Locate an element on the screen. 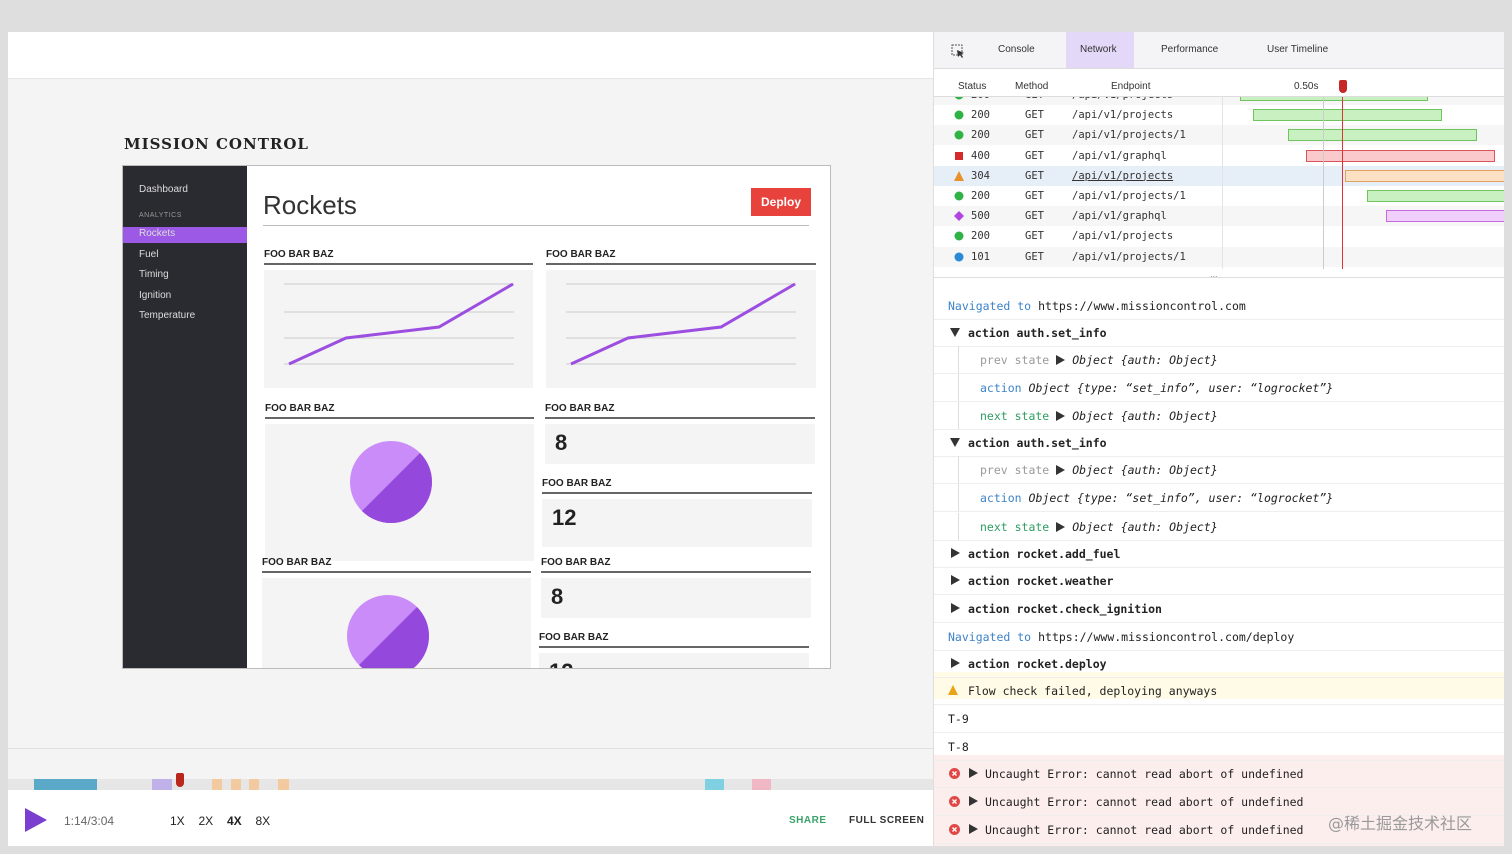 Image resolution: width=1512 pixels, height=854 pixels. console-row: action rocket.weather is located at coordinates (1219, 581).